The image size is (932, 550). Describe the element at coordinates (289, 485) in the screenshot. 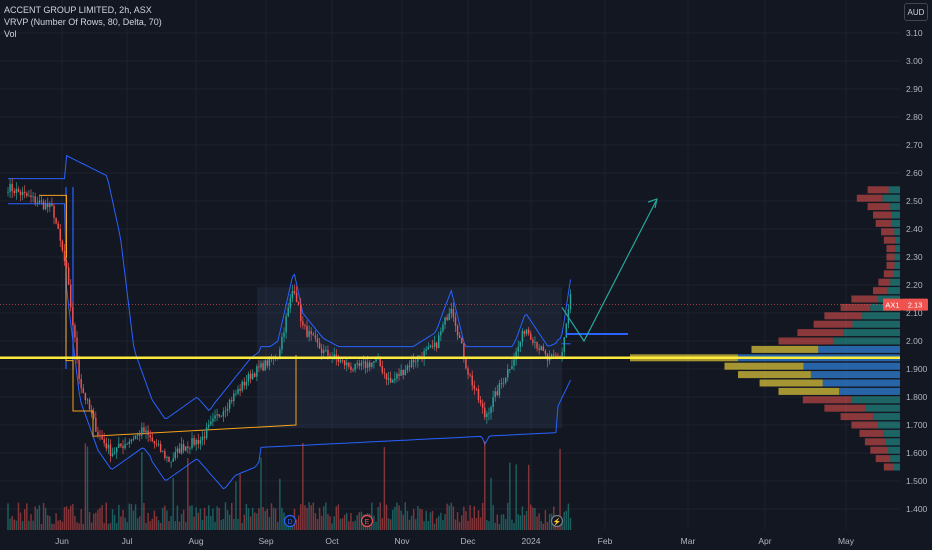

I see `volume-bars` at that location.